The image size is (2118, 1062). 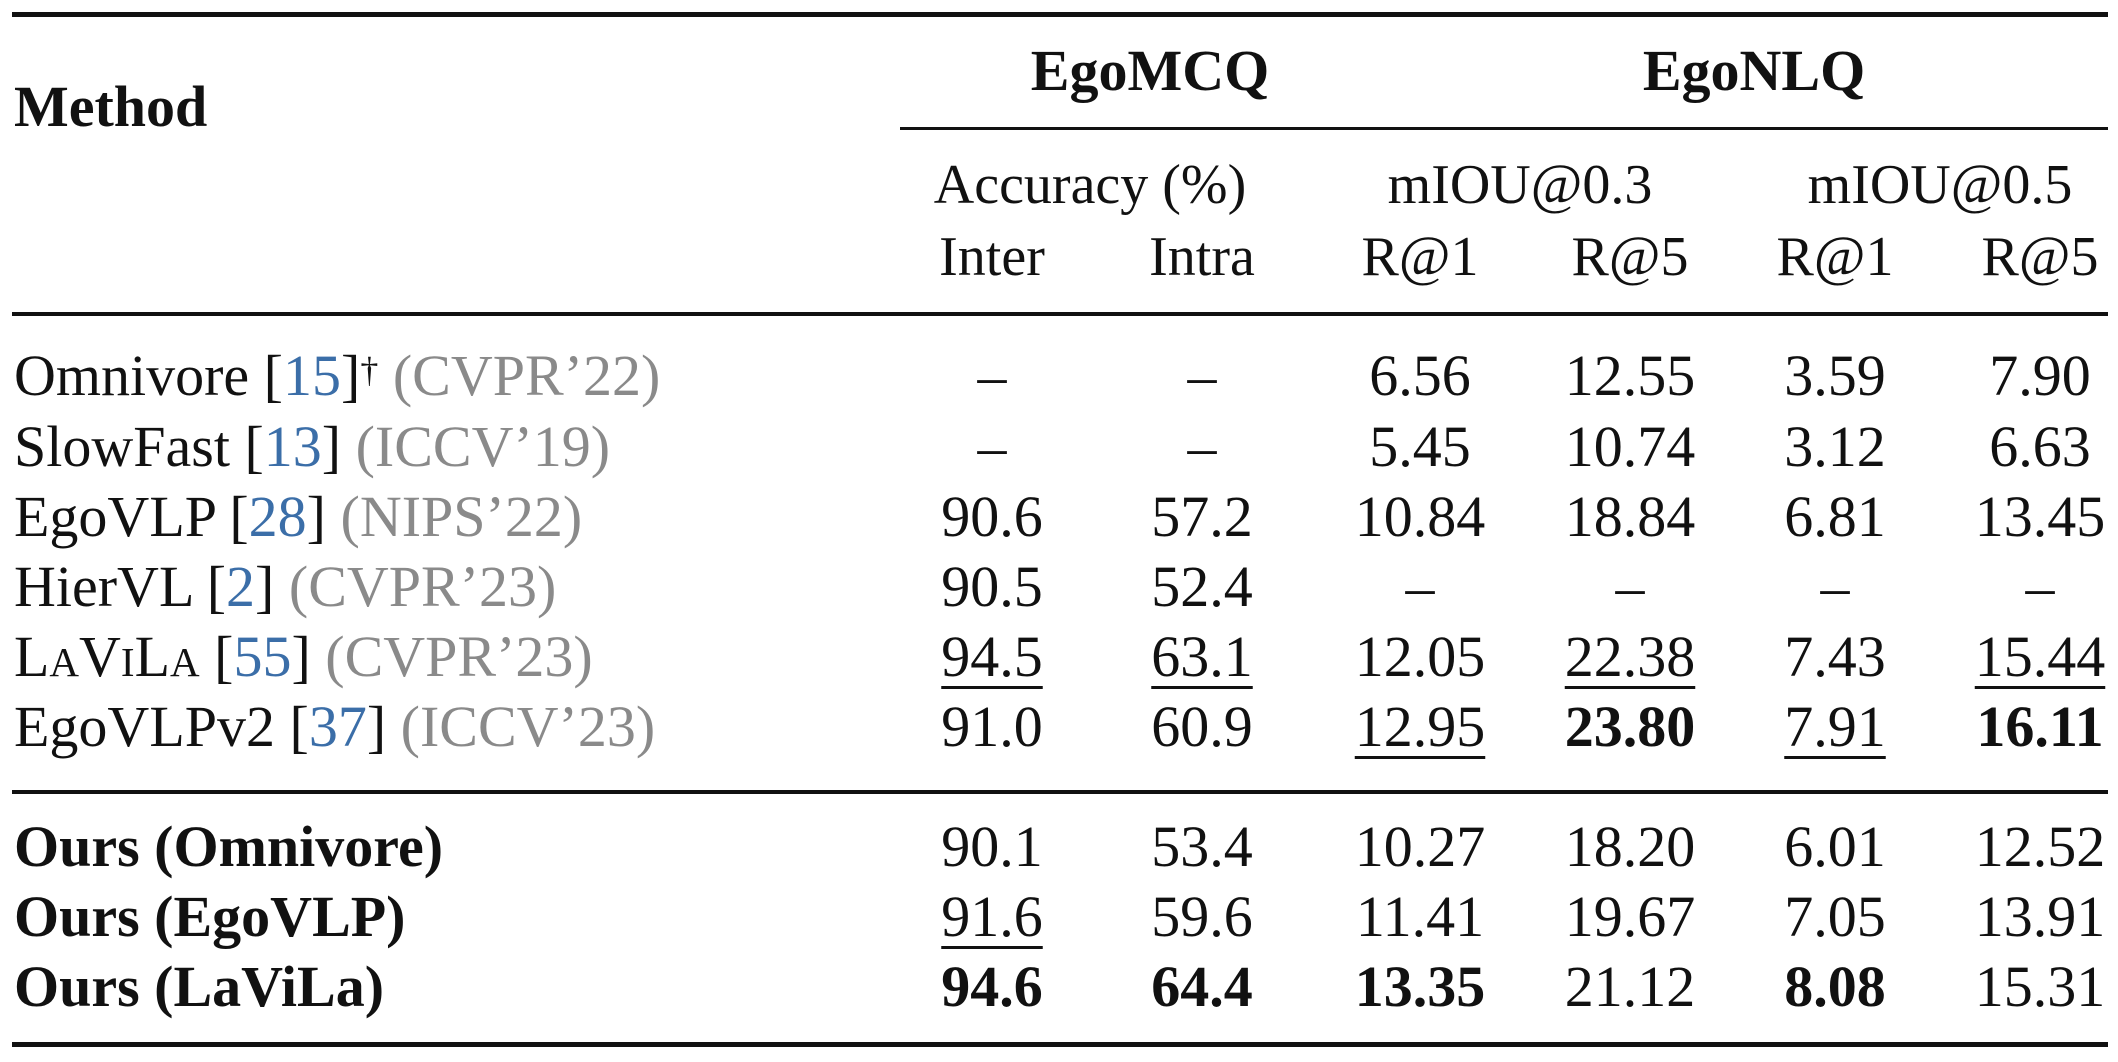 I want to click on value: 18.84, so click(x=1630, y=516).